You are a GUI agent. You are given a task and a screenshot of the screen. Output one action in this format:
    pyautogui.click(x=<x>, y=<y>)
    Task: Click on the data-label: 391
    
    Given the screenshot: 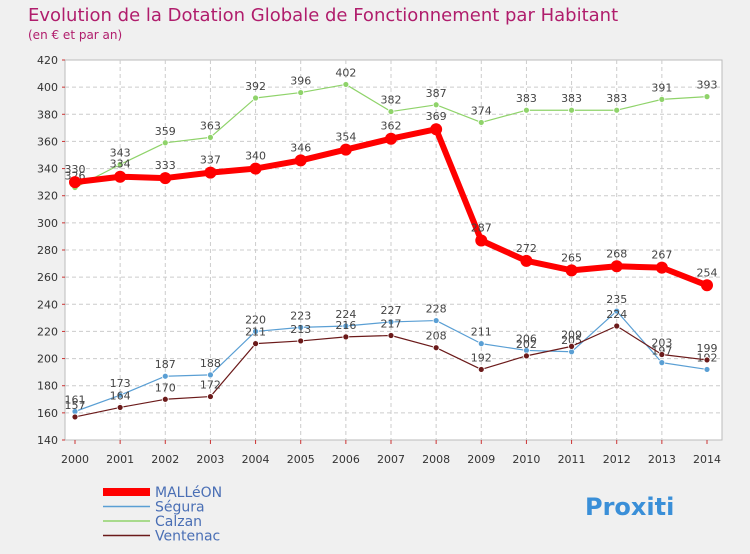 What is the action you would take?
    pyautogui.click(x=661, y=87)
    